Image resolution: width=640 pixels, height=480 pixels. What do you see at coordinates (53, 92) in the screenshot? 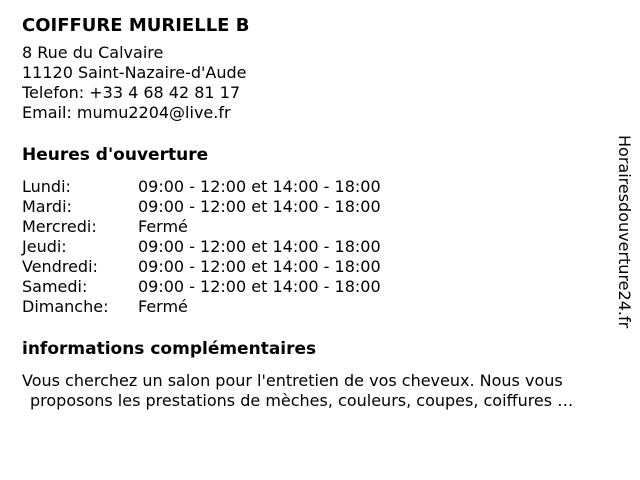
I see `phone-label: Telefon:` at bounding box center [53, 92].